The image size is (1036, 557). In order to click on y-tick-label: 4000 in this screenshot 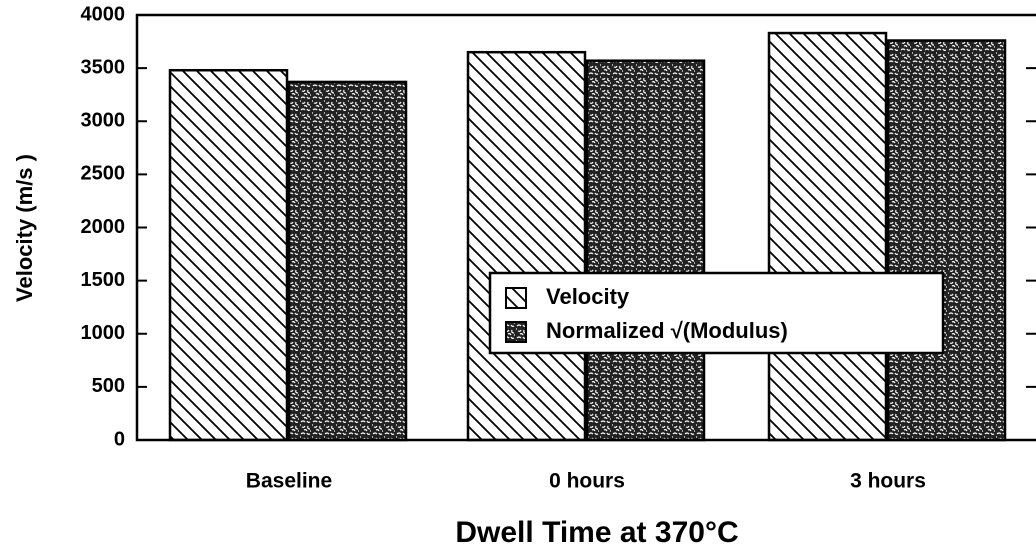, I will do `click(103, 14)`.